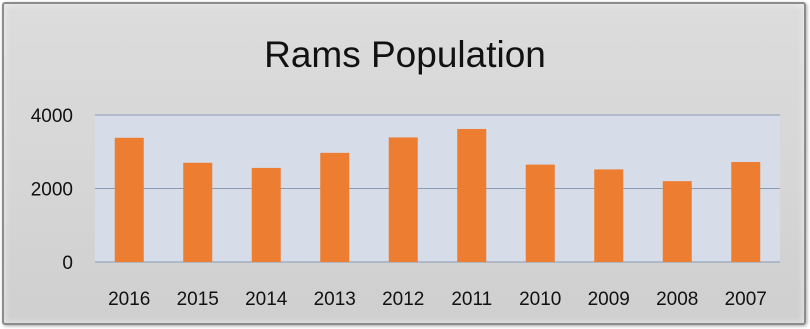  Describe the element at coordinates (266, 299) in the screenshot. I see `x-tick-label-2014: 2014` at that location.